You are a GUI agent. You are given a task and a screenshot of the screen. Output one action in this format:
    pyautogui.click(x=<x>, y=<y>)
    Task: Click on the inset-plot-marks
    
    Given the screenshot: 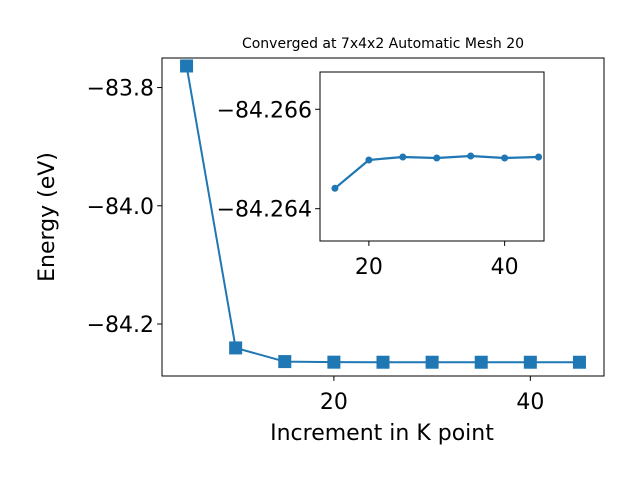 What is the action you would take?
    pyautogui.click(x=437, y=172)
    